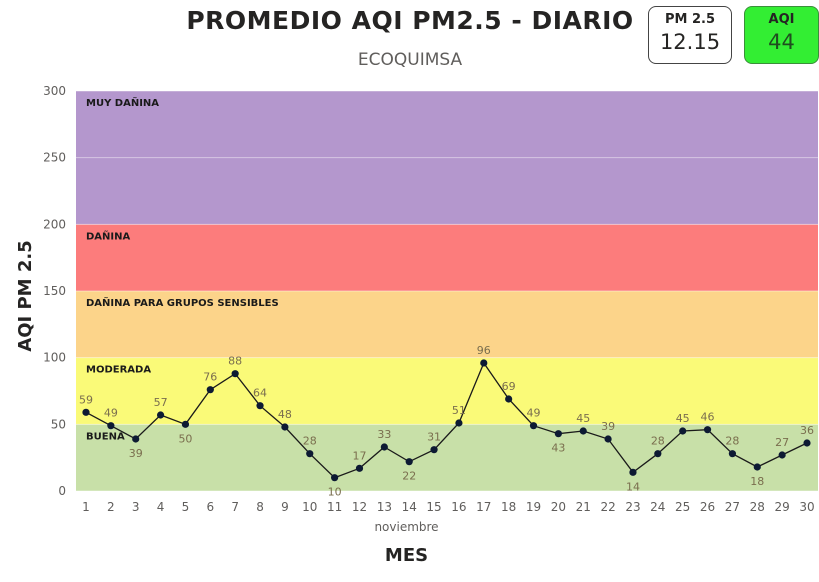  I want to click on x-tick-label-7: 8, so click(260, 507).